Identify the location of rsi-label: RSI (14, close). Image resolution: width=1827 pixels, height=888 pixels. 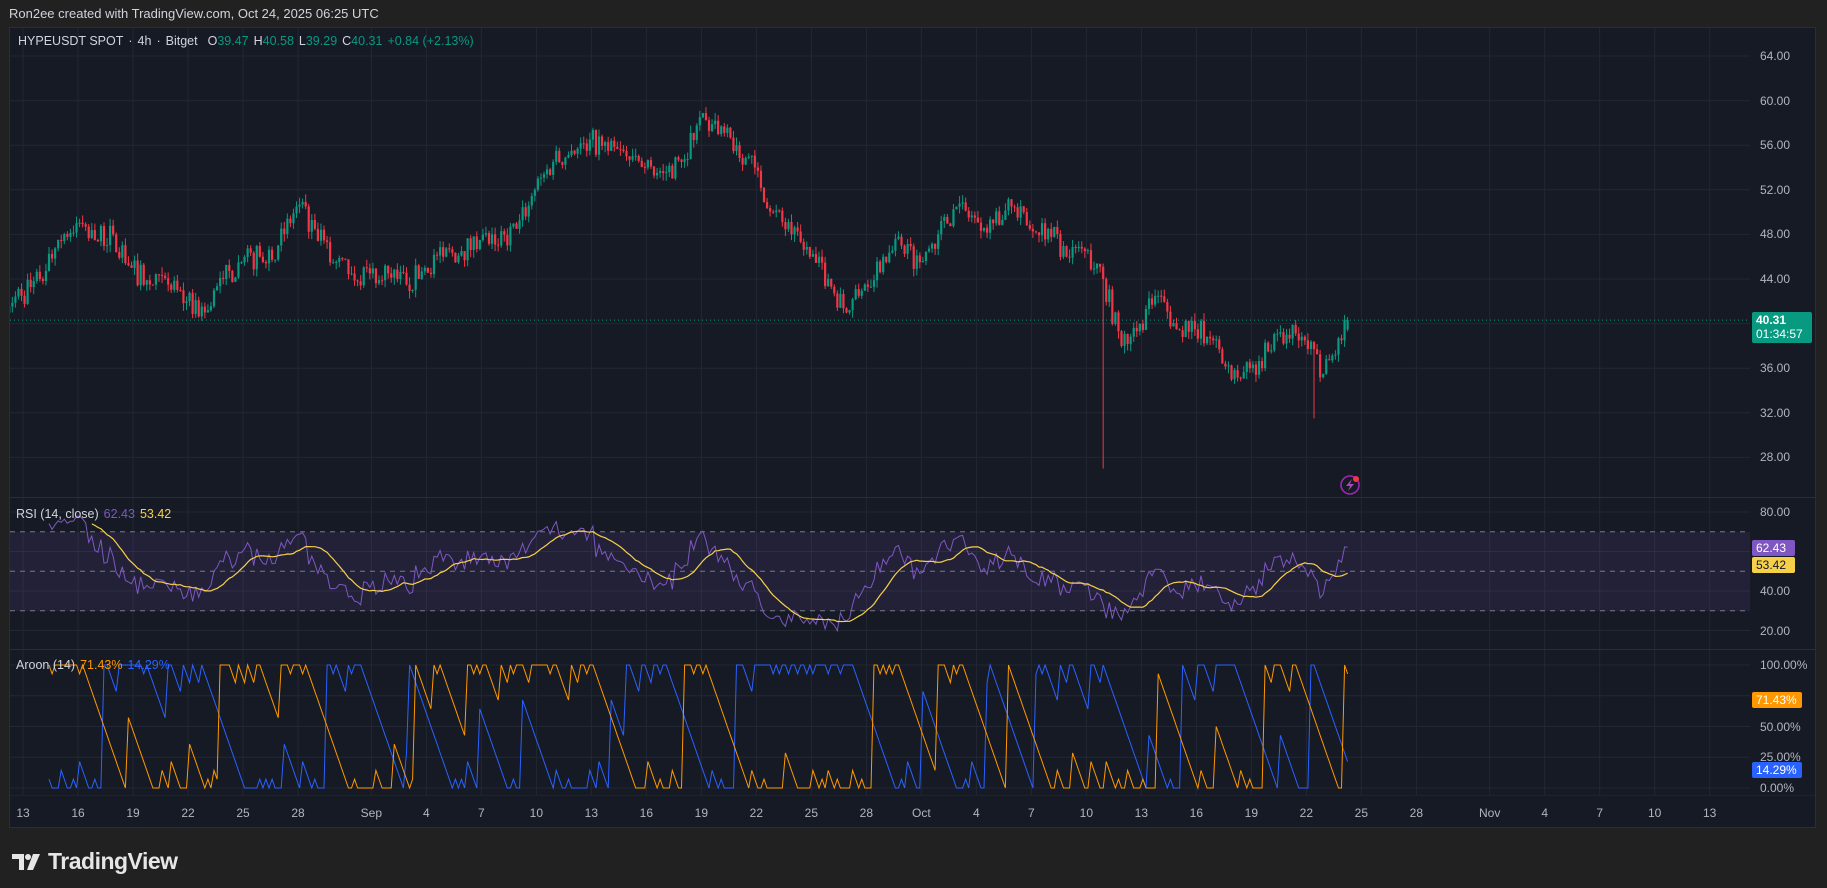
(57, 514).